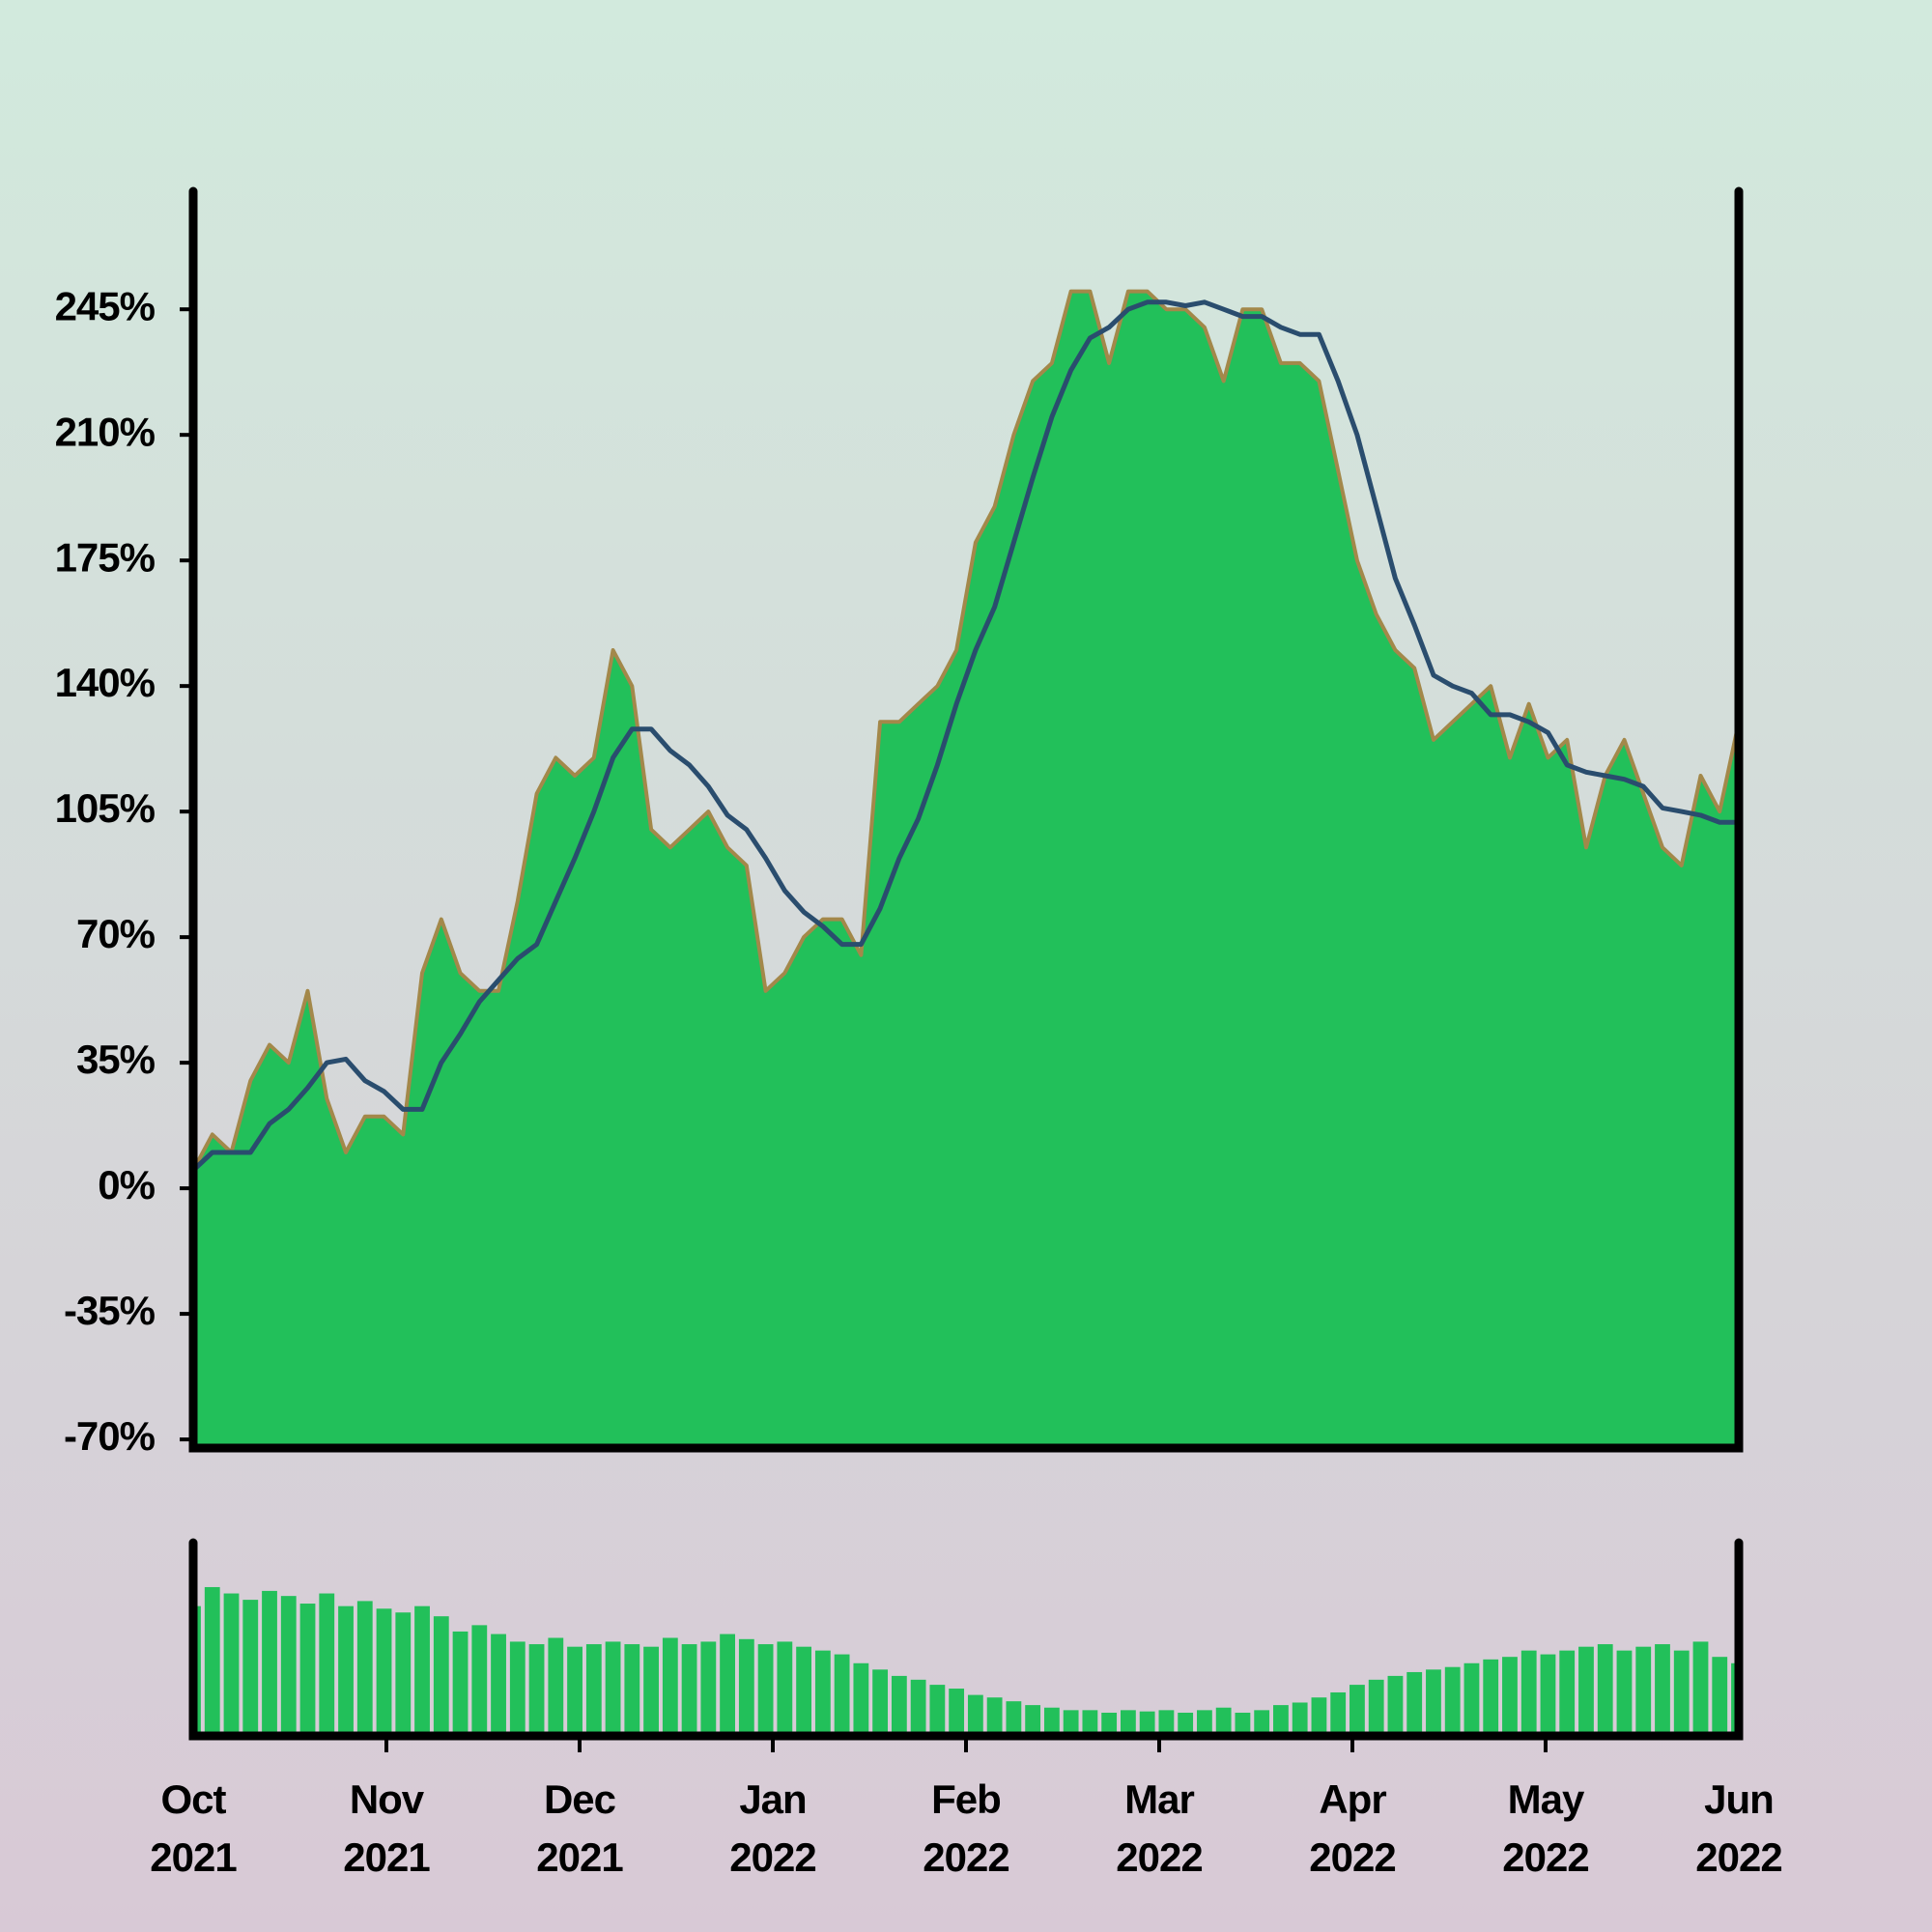 The image size is (1932, 1932). What do you see at coordinates (1352, 1799) in the screenshot?
I see `x-tick-month: Apr` at bounding box center [1352, 1799].